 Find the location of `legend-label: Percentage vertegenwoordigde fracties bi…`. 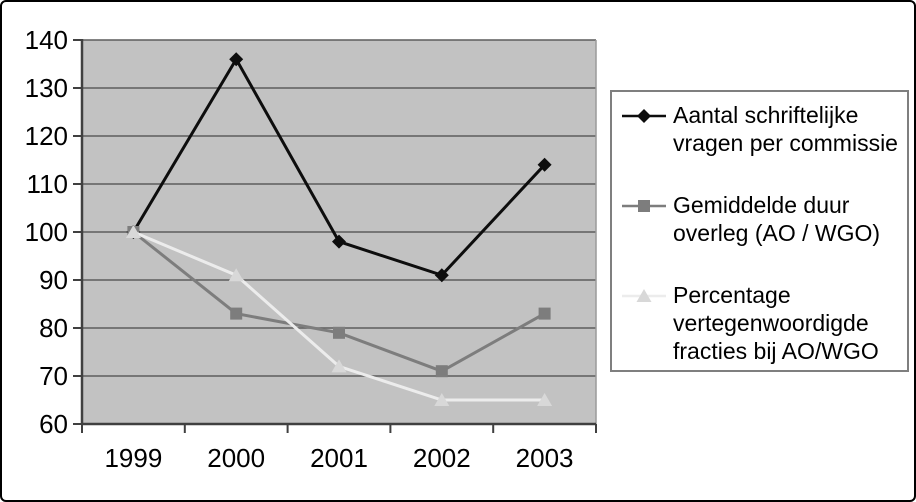

legend-label: Percentage vertegenwoordigde fracties bi… is located at coordinates (776, 323).